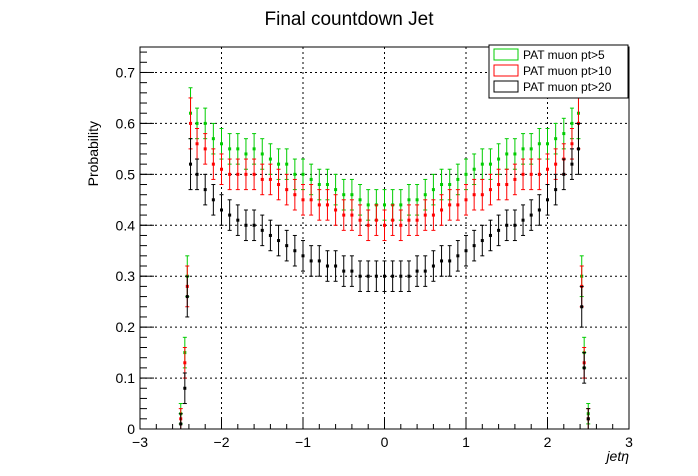 The height and width of the screenshot is (476, 698). Describe the element at coordinates (126, 378) in the screenshot. I see `y-tick-label: 0.1` at that location.